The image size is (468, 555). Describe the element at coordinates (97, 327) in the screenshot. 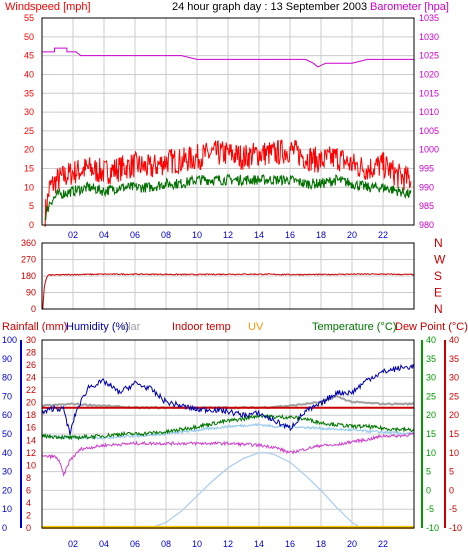

I see `humidity-axis-title: Humidity (%)` at that location.